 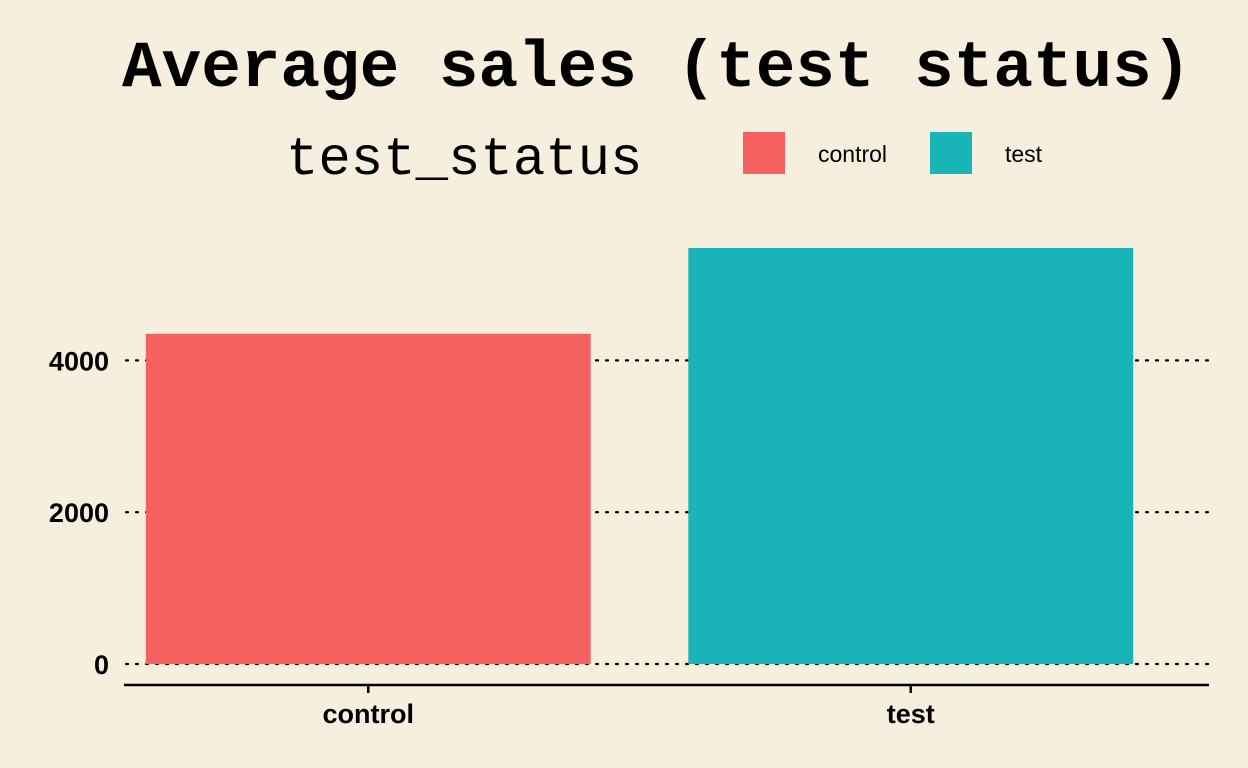 What do you see at coordinates (79, 361) in the screenshot?
I see `y-tick-label: 4000` at bounding box center [79, 361].